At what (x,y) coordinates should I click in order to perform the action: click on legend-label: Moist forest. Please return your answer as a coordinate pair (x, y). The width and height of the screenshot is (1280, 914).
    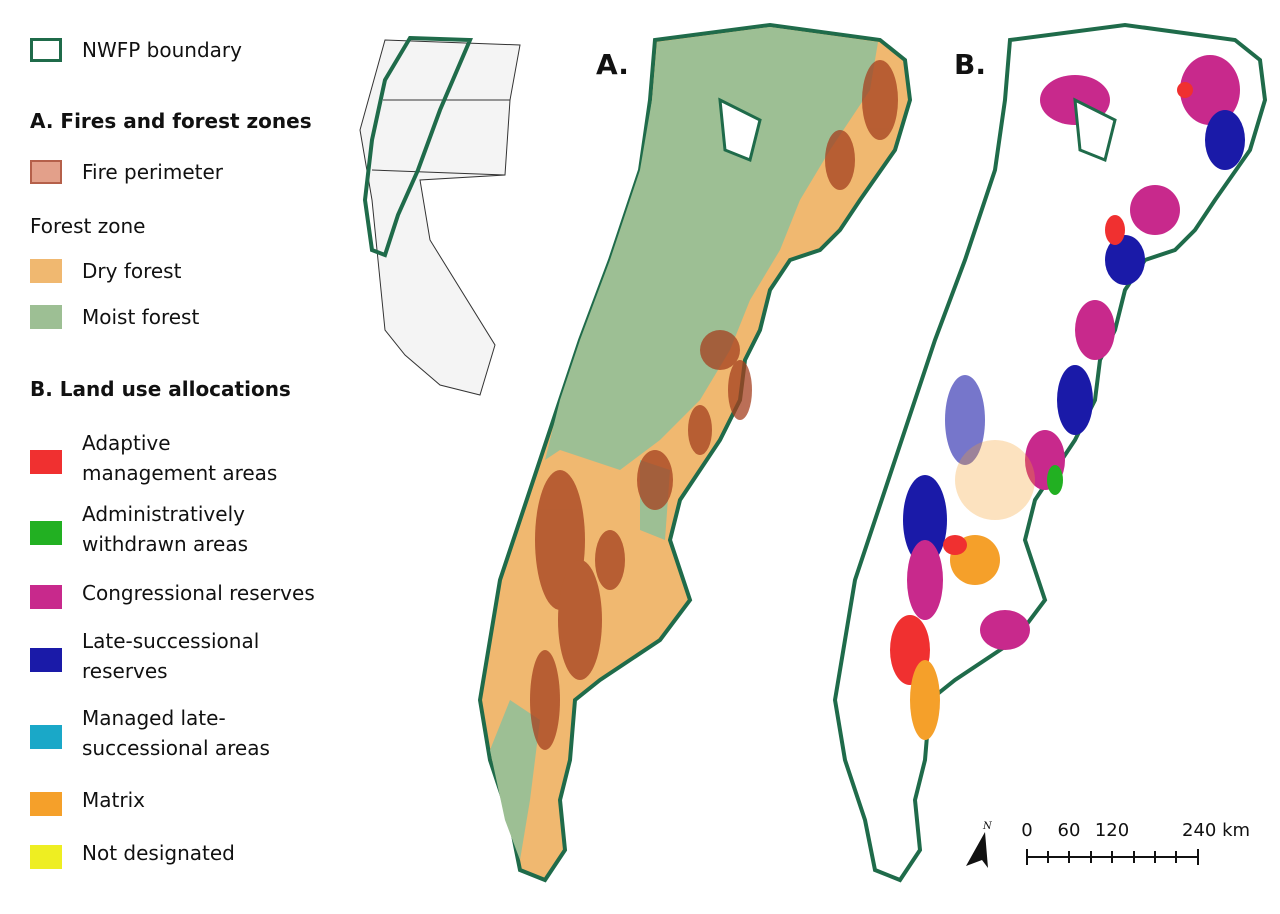
    Looking at the image, I should click on (141, 317).